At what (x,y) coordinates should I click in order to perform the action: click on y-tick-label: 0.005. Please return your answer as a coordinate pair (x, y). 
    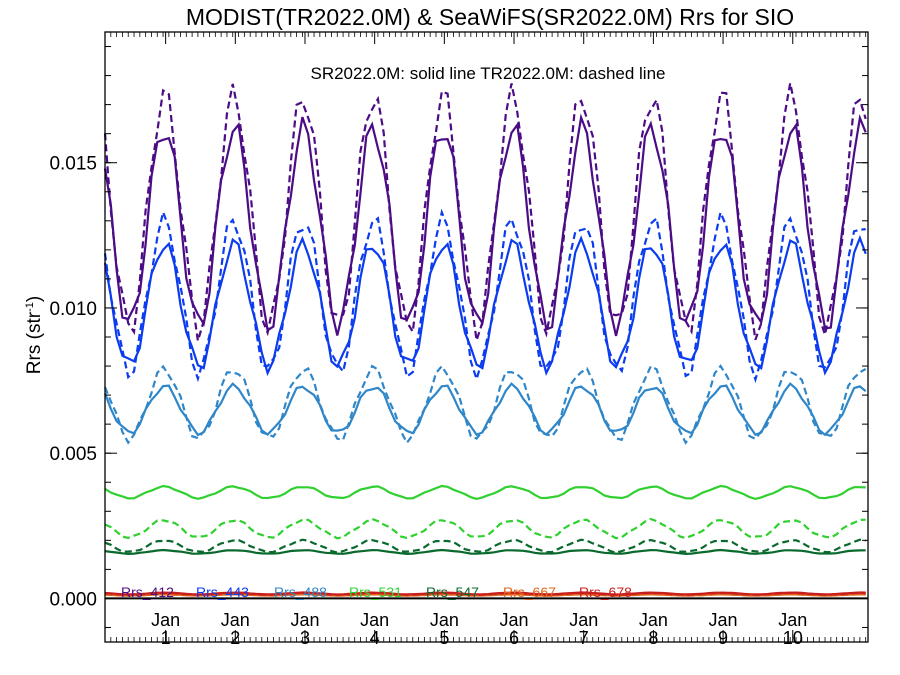
    Looking at the image, I should click on (73, 454).